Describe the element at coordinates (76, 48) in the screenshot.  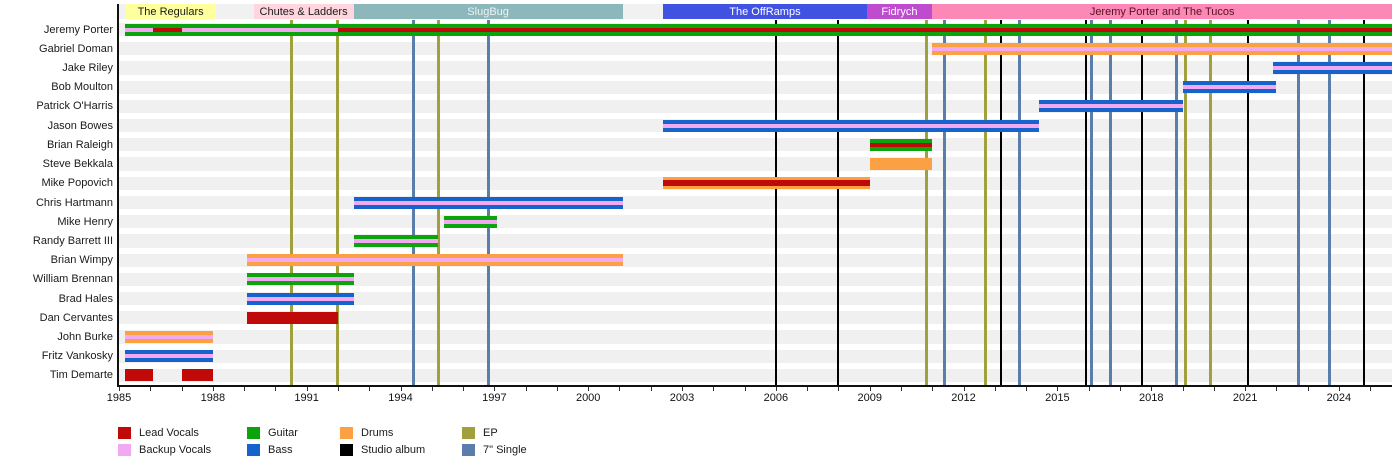
I see `member-label: Gabriel Doman` at that location.